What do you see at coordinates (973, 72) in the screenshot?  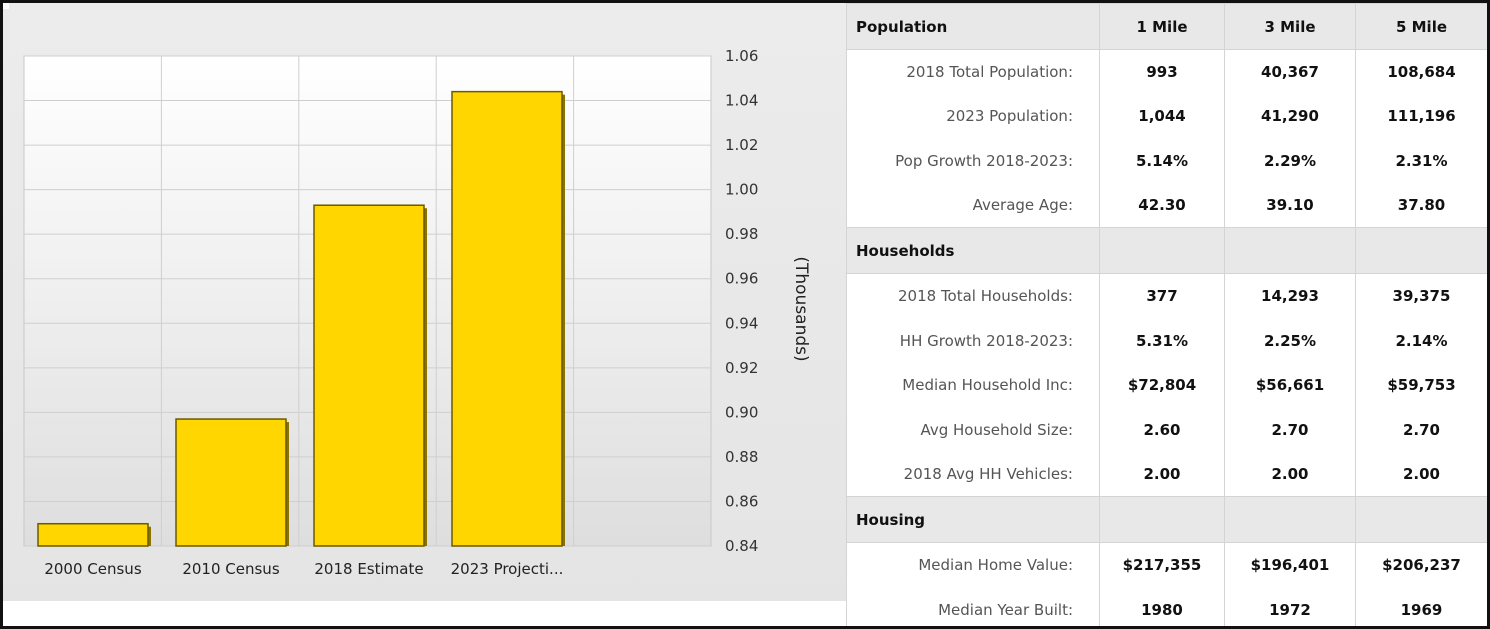 I see `row-label: 2018 Total Population:` at bounding box center [973, 72].